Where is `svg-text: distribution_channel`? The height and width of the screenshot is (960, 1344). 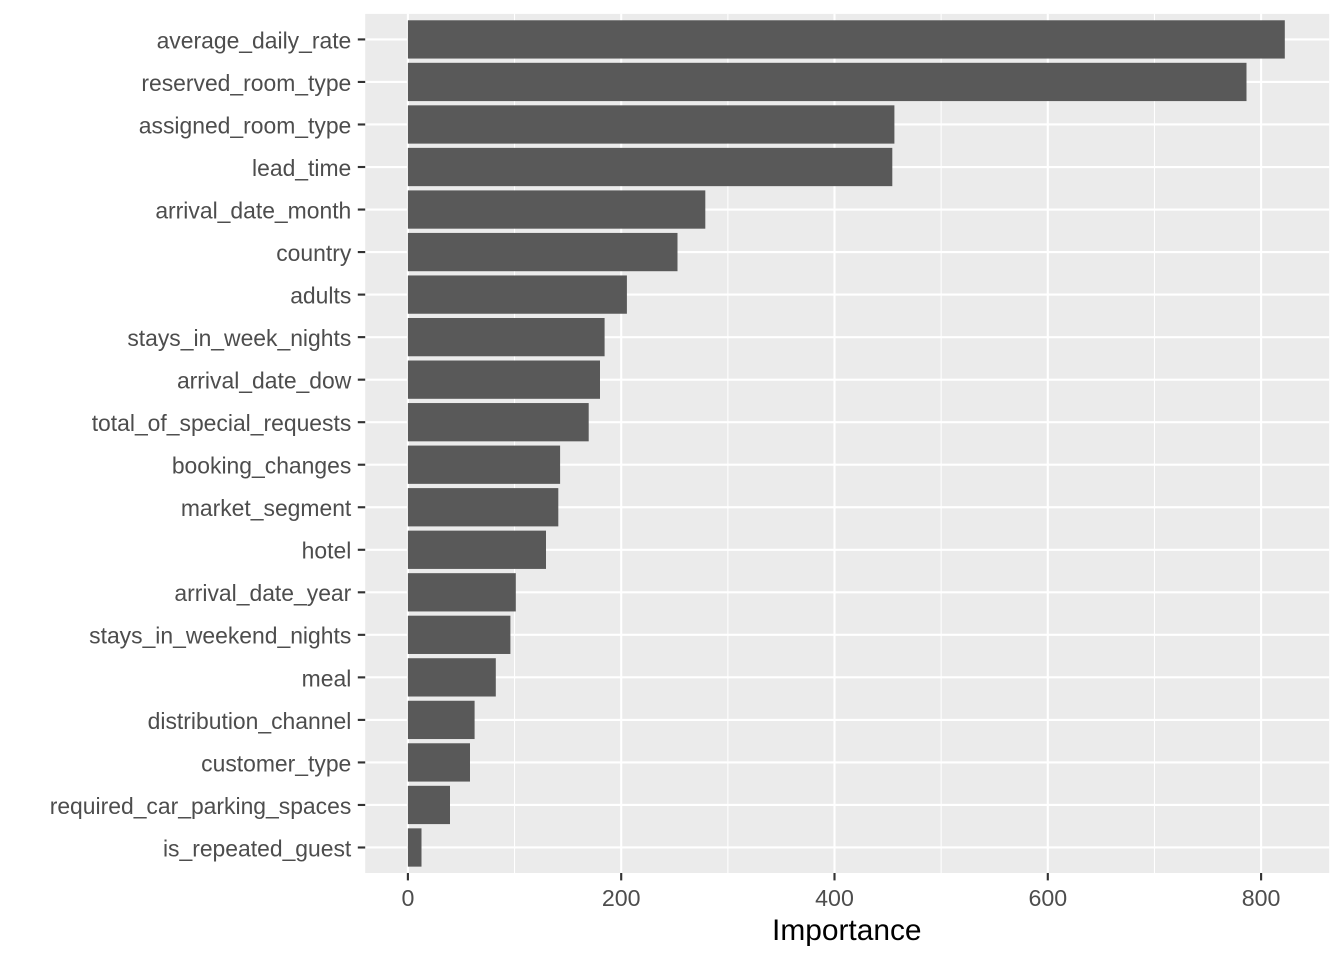 svg-text: distribution_channel is located at coordinates (250, 721).